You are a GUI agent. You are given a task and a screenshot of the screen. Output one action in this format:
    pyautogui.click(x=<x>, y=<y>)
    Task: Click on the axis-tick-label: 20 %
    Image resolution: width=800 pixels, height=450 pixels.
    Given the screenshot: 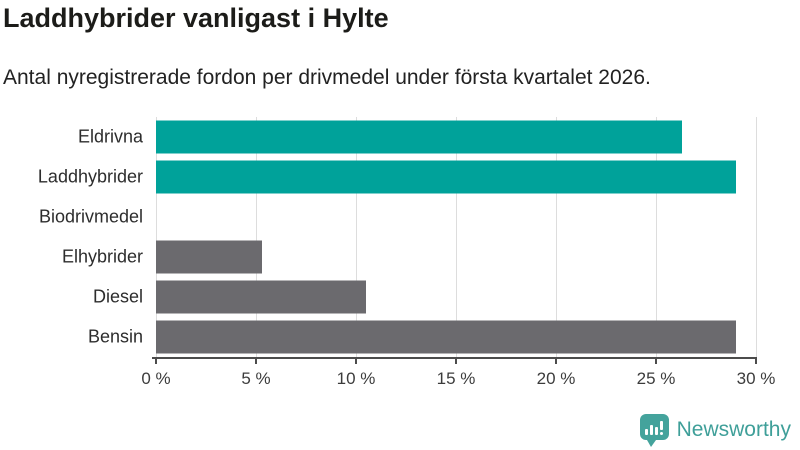 What is the action you would take?
    pyautogui.click(x=556, y=378)
    